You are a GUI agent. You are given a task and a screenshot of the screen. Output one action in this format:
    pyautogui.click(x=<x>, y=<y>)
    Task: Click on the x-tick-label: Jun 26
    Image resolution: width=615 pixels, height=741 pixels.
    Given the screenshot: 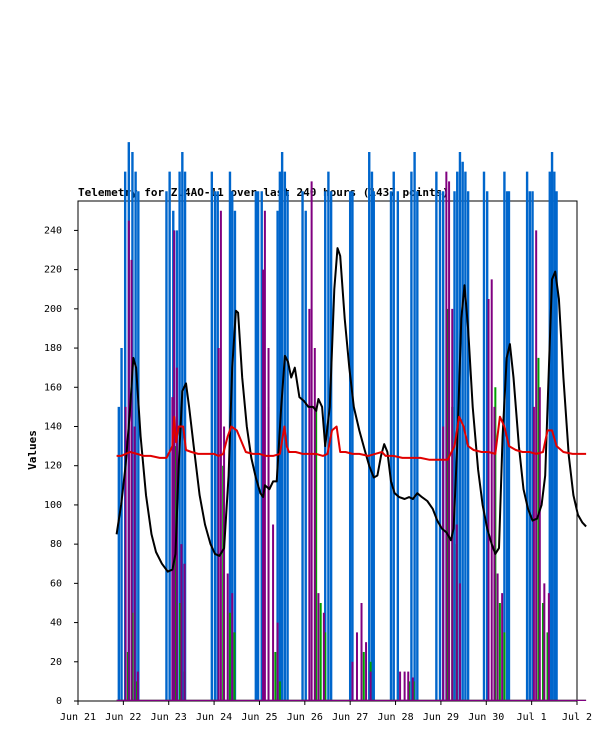 What is the action you would take?
    pyautogui.click(x=305, y=717)
    